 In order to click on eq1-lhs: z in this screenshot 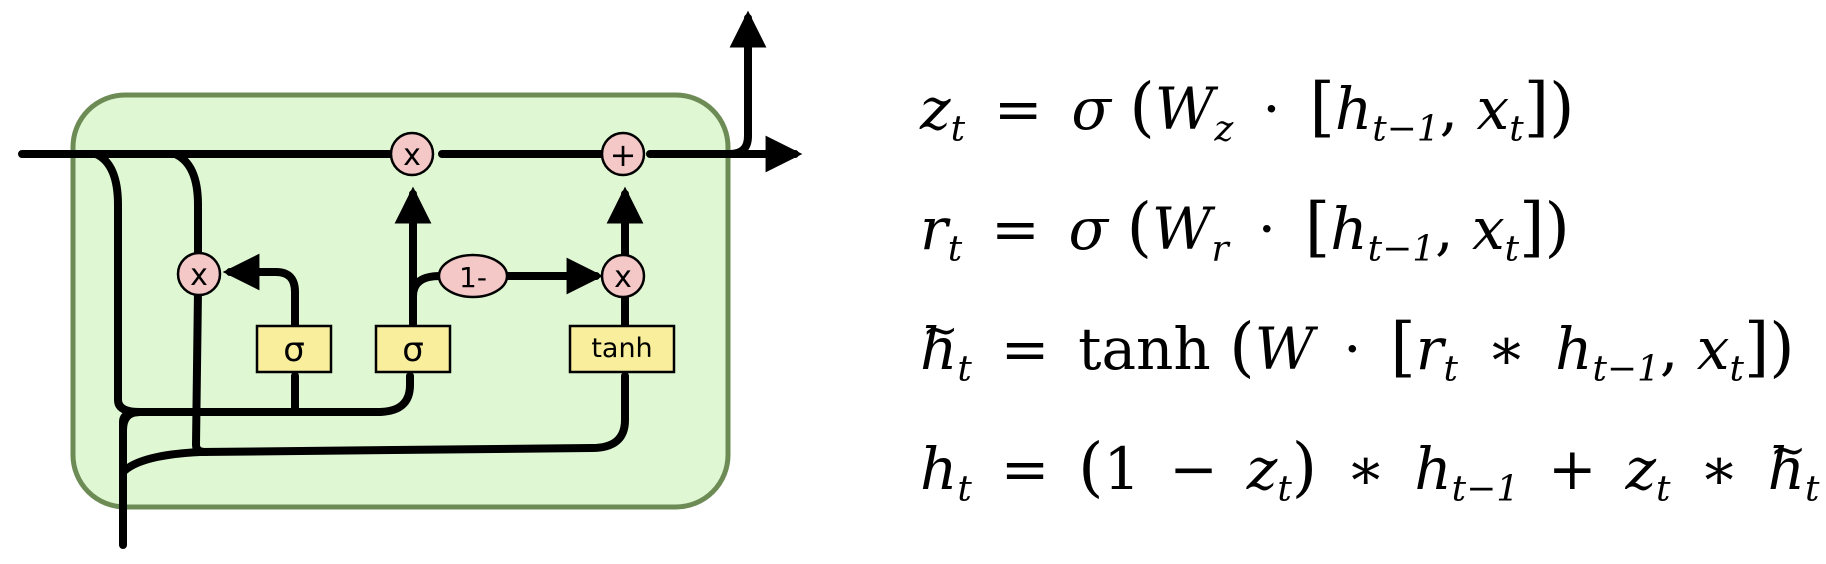, I will do `click(935, 109)`.